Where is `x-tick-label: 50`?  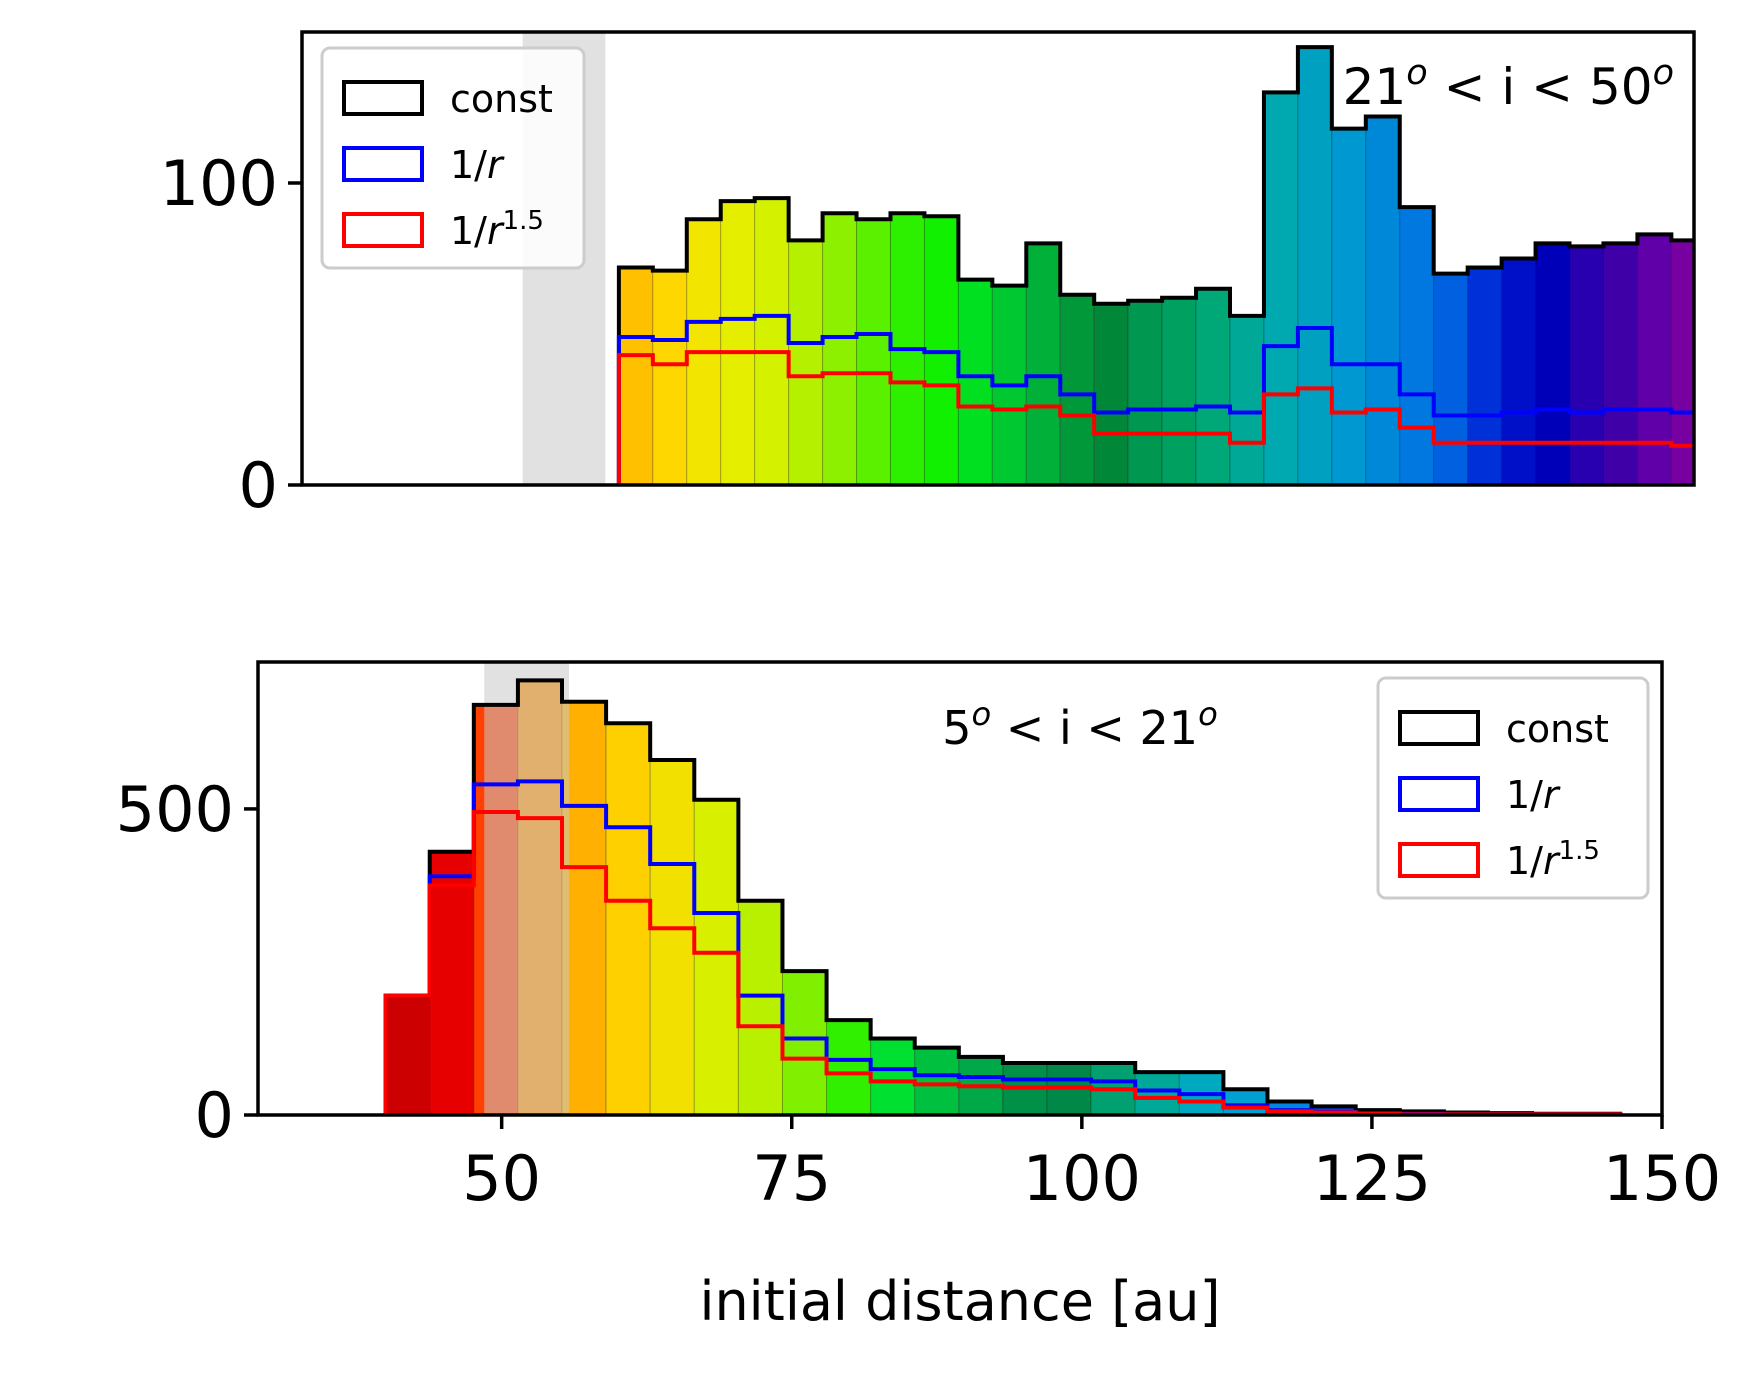 x-tick-label: 50 is located at coordinates (501, 1178).